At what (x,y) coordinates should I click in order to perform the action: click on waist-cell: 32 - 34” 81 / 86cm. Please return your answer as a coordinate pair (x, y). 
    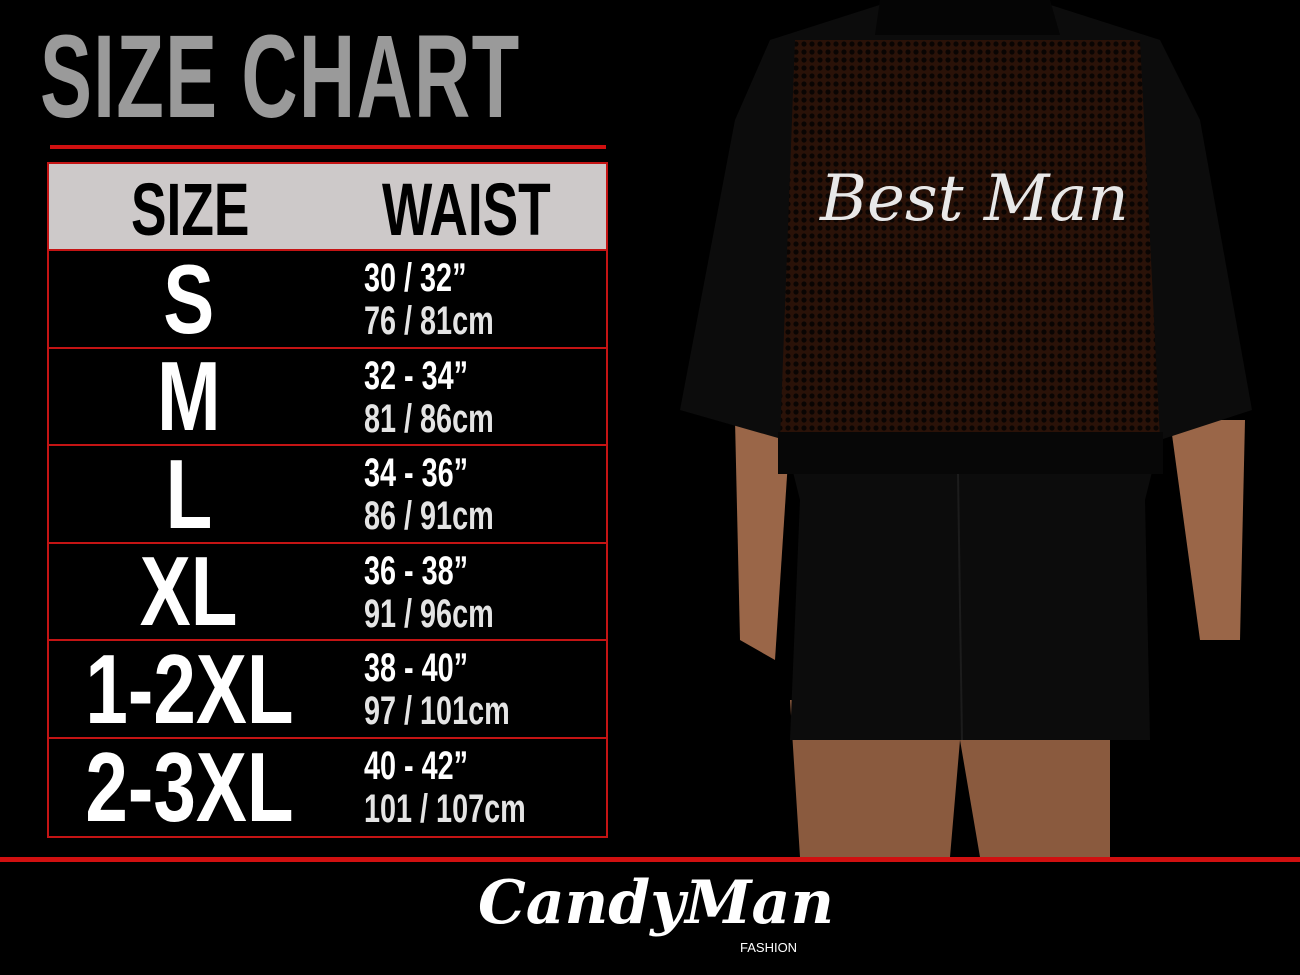
    Looking at the image, I should click on (454, 397).